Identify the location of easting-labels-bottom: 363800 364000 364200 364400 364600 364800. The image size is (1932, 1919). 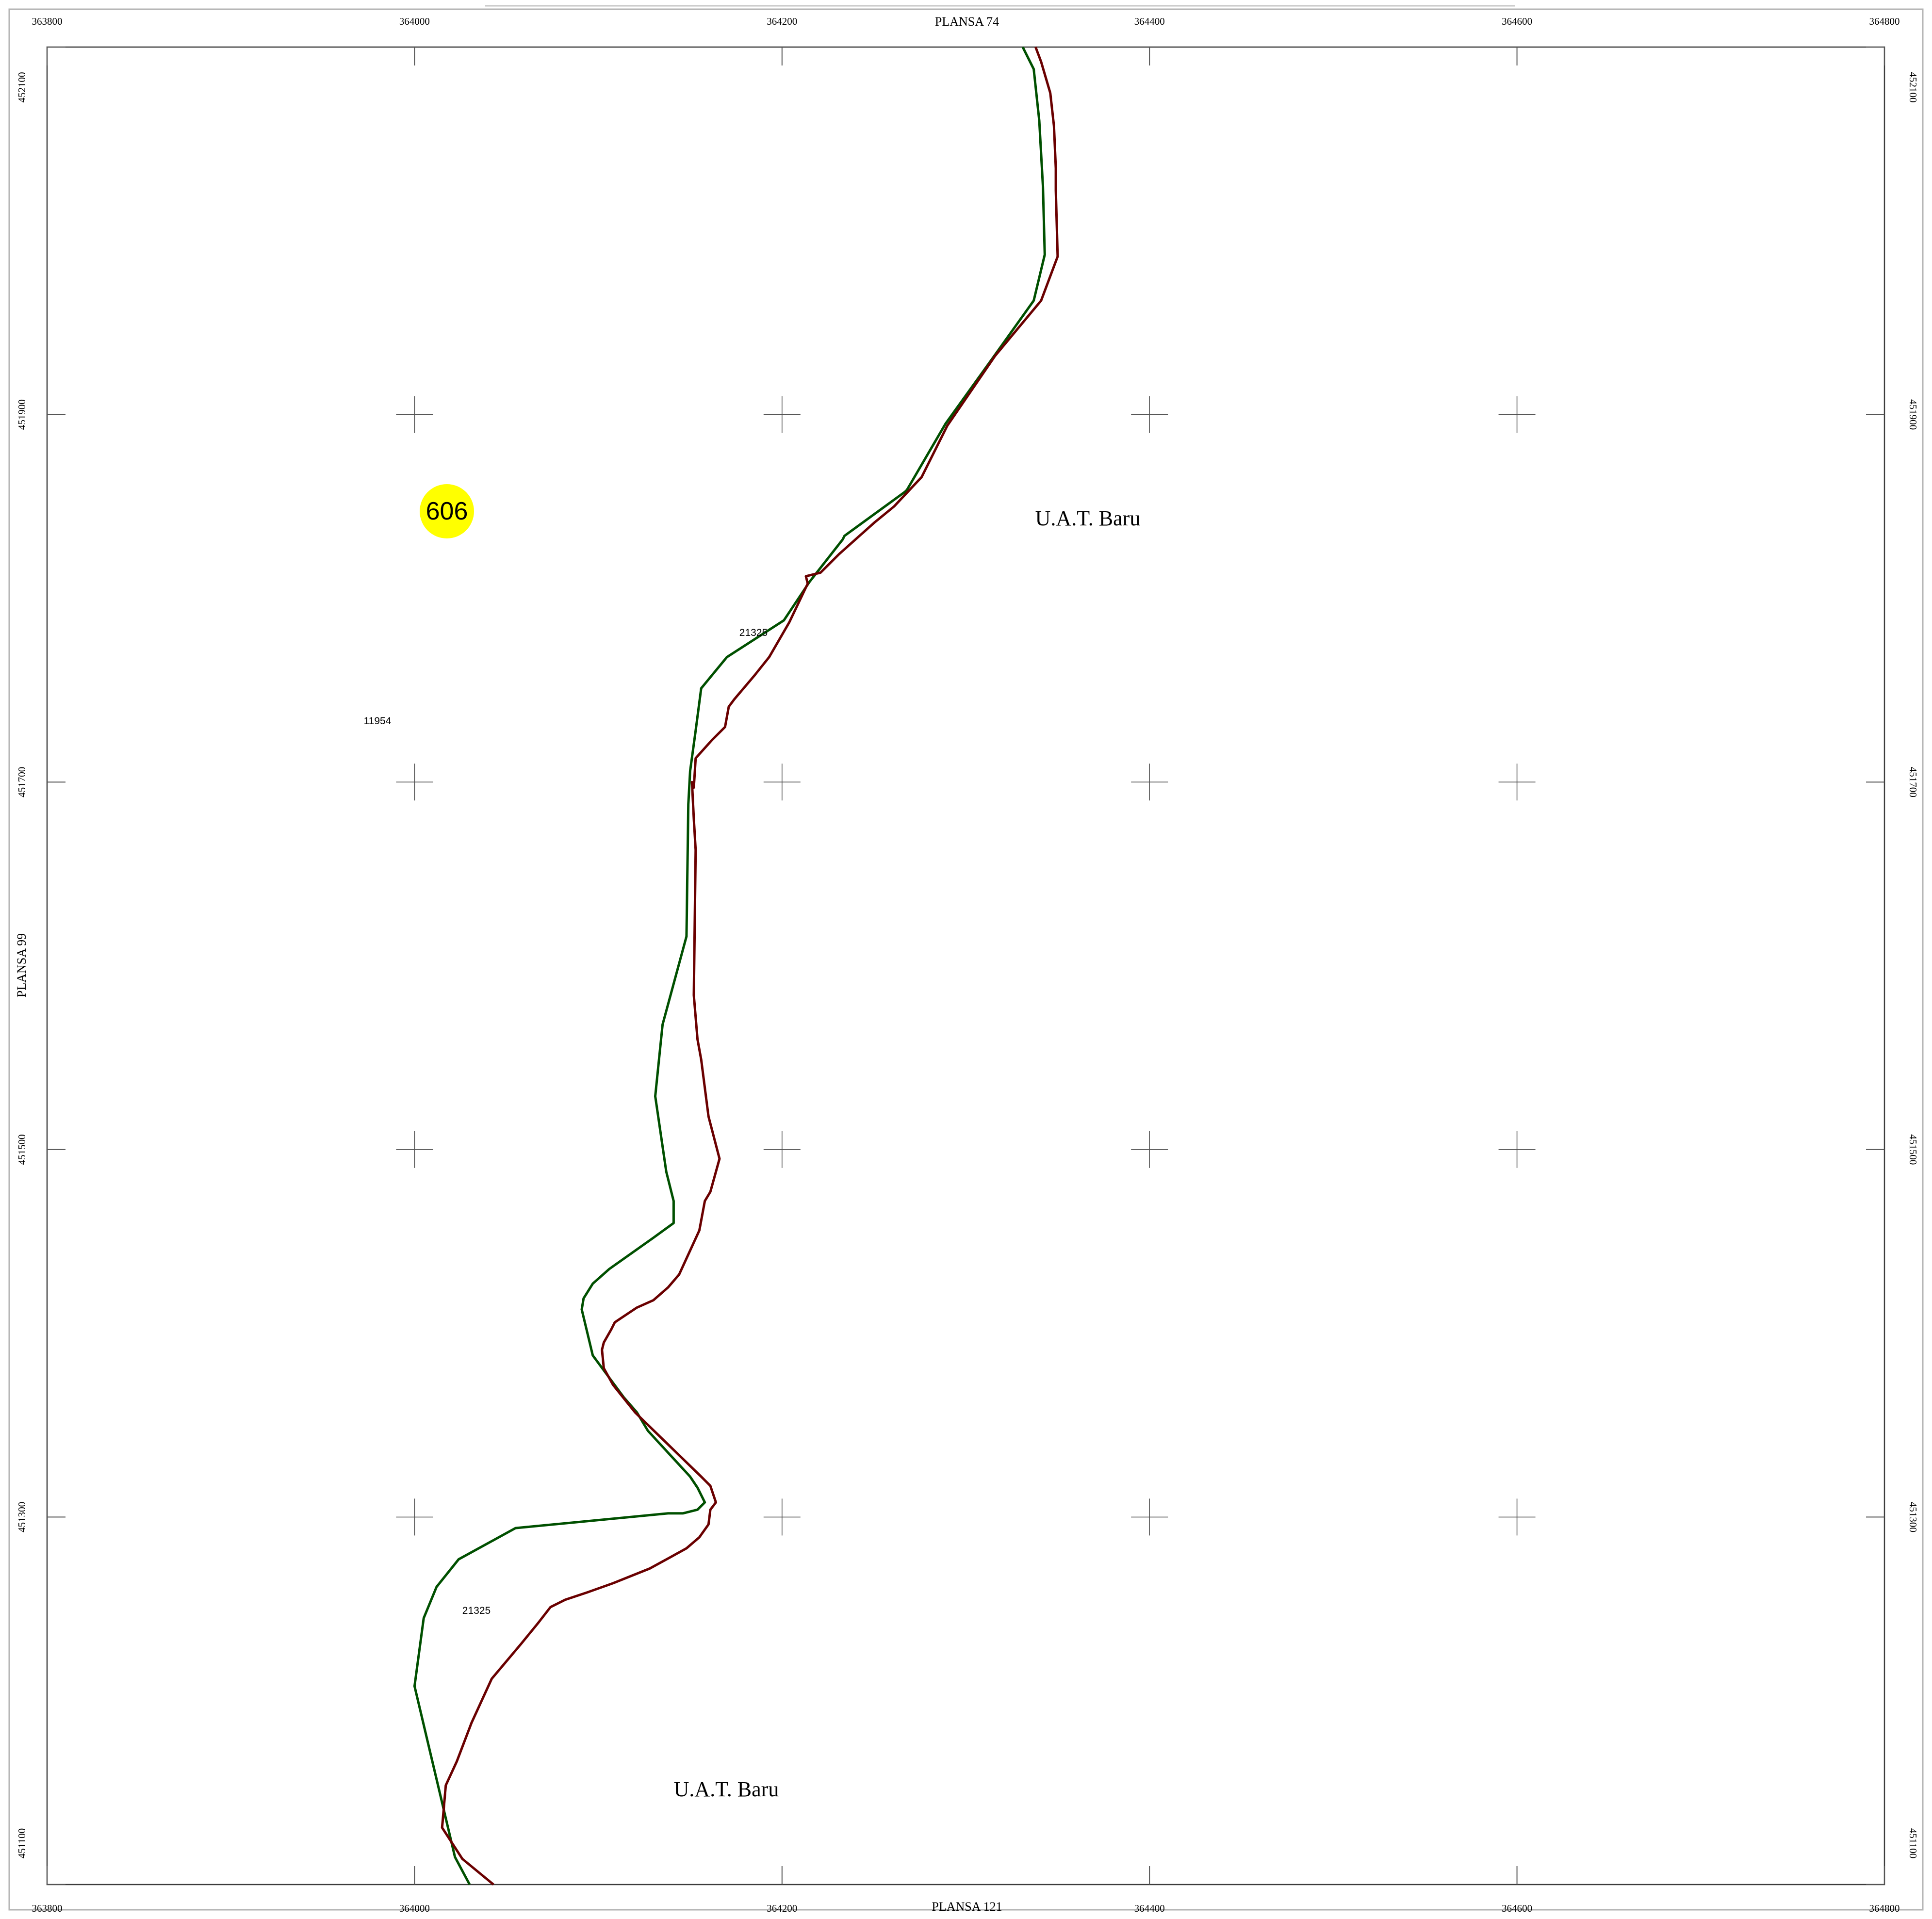
(966, 1908).